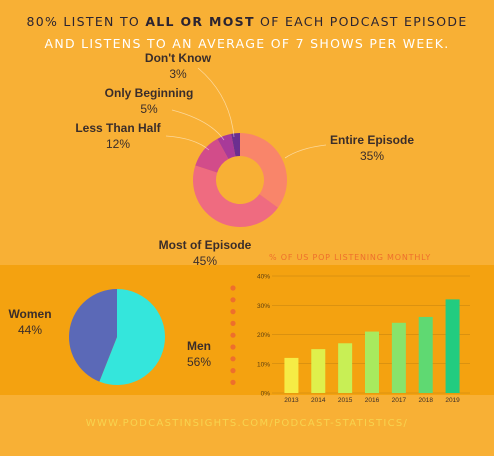  Describe the element at coordinates (199, 362) in the screenshot. I see `label-men-percent: 56%` at that location.